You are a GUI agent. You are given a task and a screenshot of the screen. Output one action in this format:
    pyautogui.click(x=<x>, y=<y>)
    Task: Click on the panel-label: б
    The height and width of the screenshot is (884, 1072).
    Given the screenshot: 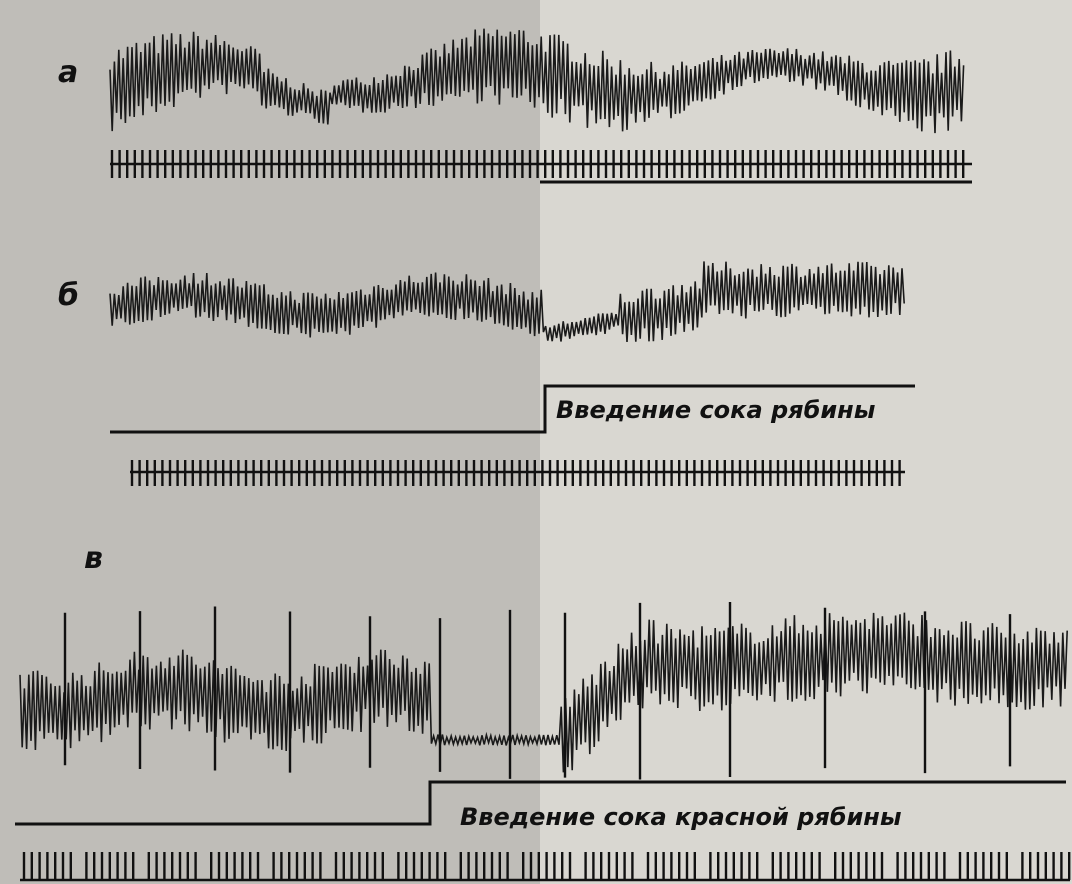 What is the action you would take?
    pyautogui.click(x=68, y=295)
    